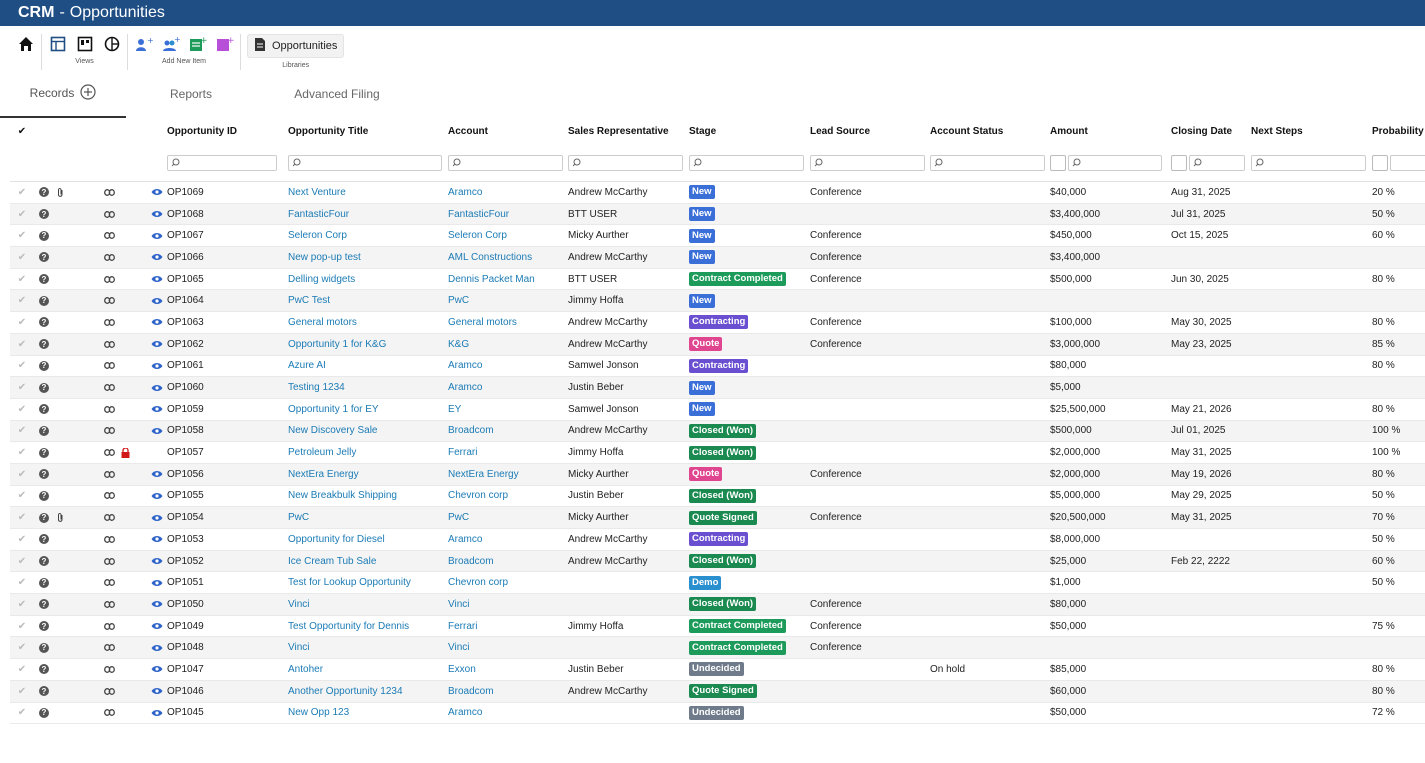  I want to click on add-team-icon: +, so click(170, 44).